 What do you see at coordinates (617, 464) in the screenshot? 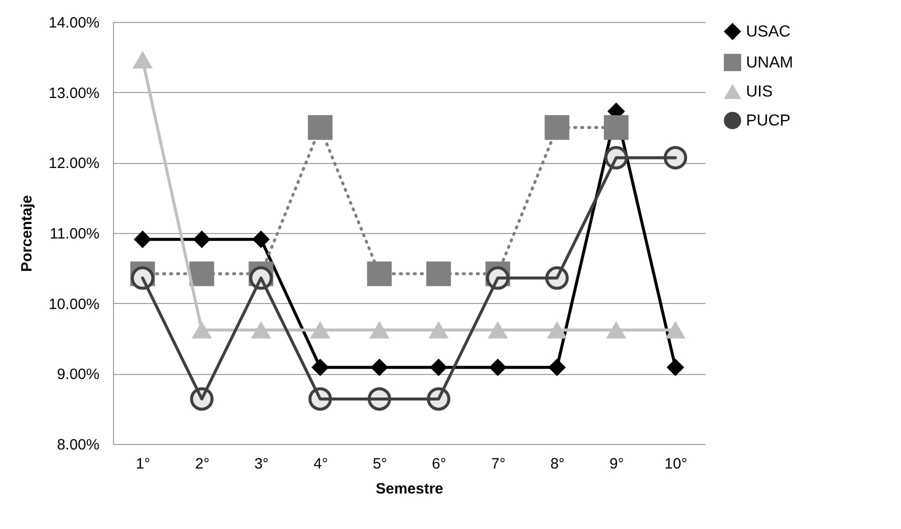
I see `x-tick-label: 9°` at bounding box center [617, 464].